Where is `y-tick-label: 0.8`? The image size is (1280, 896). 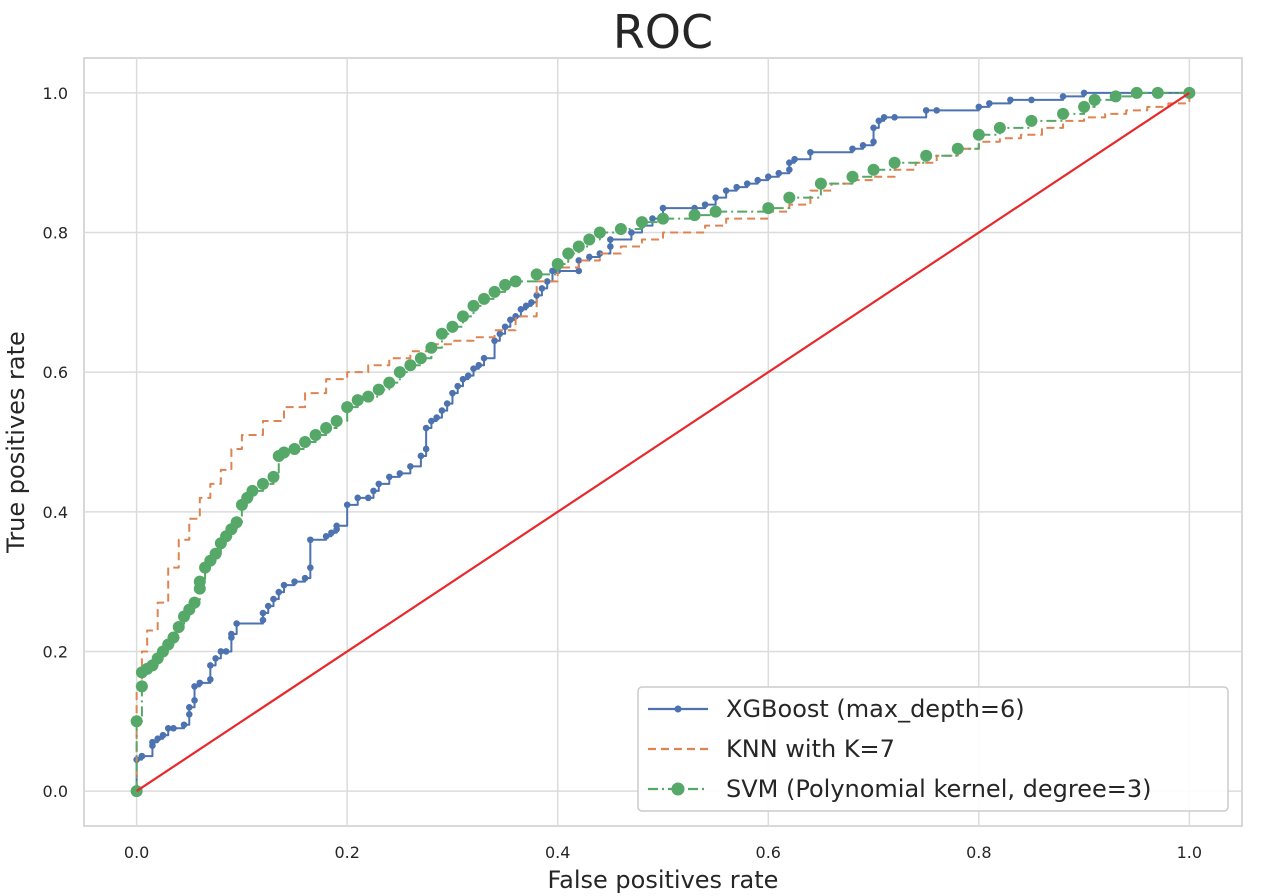 y-tick-label: 0.8 is located at coordinates (55, 233).